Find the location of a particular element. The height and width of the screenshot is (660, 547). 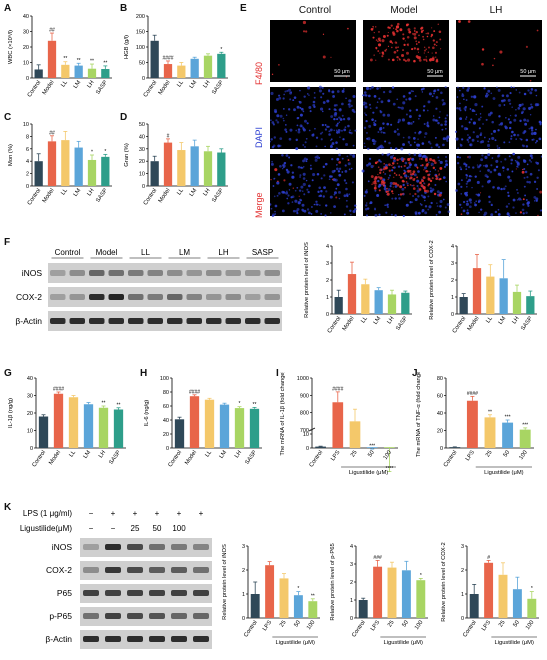

x-label-K1: Ligustilide (μM) is located at coordinates (294, 643).